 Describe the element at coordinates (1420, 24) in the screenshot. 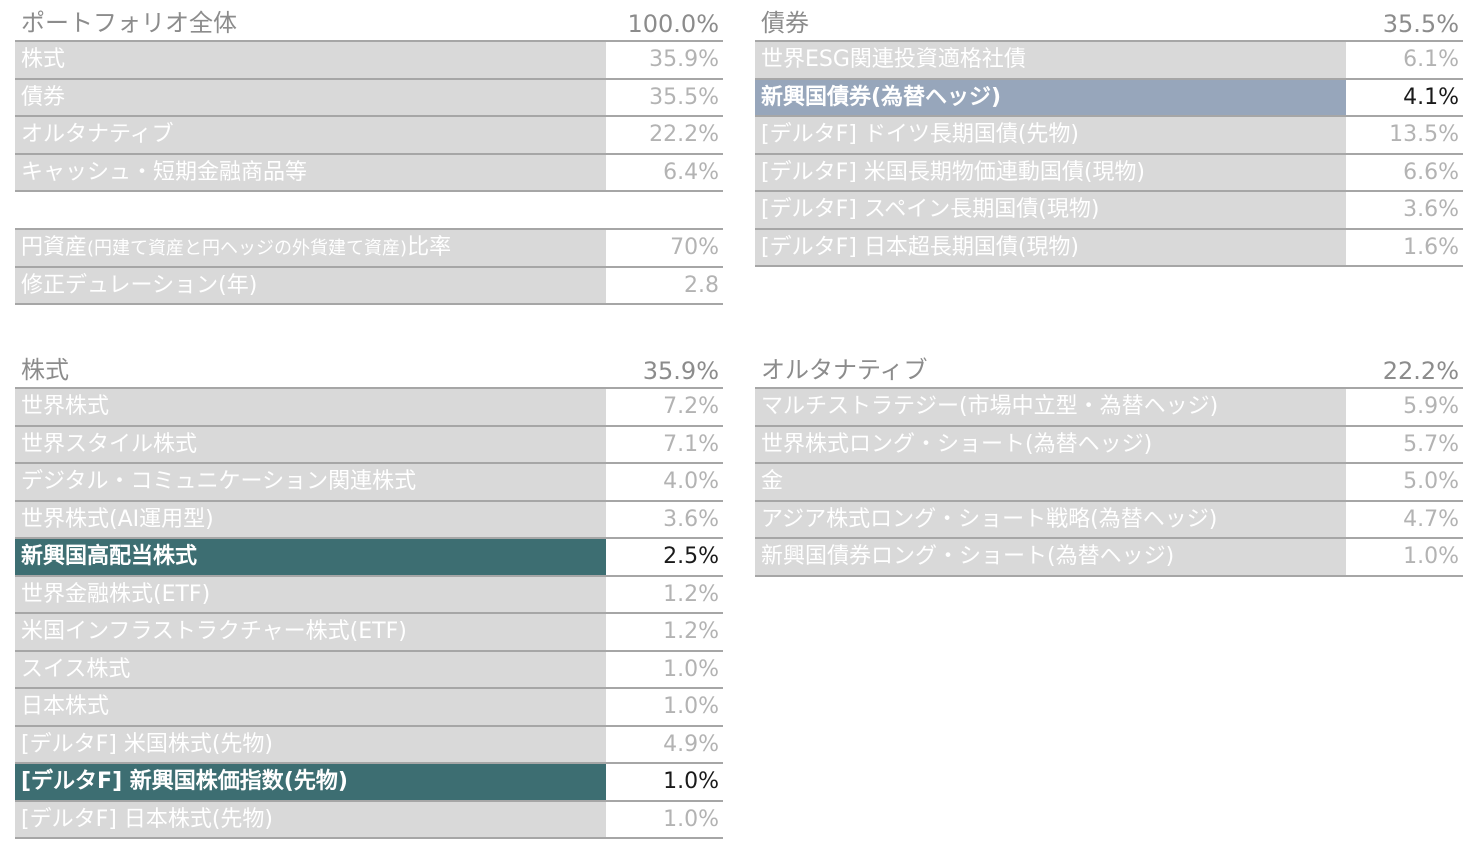

I see `bonds-total: 35.5%` at that location.